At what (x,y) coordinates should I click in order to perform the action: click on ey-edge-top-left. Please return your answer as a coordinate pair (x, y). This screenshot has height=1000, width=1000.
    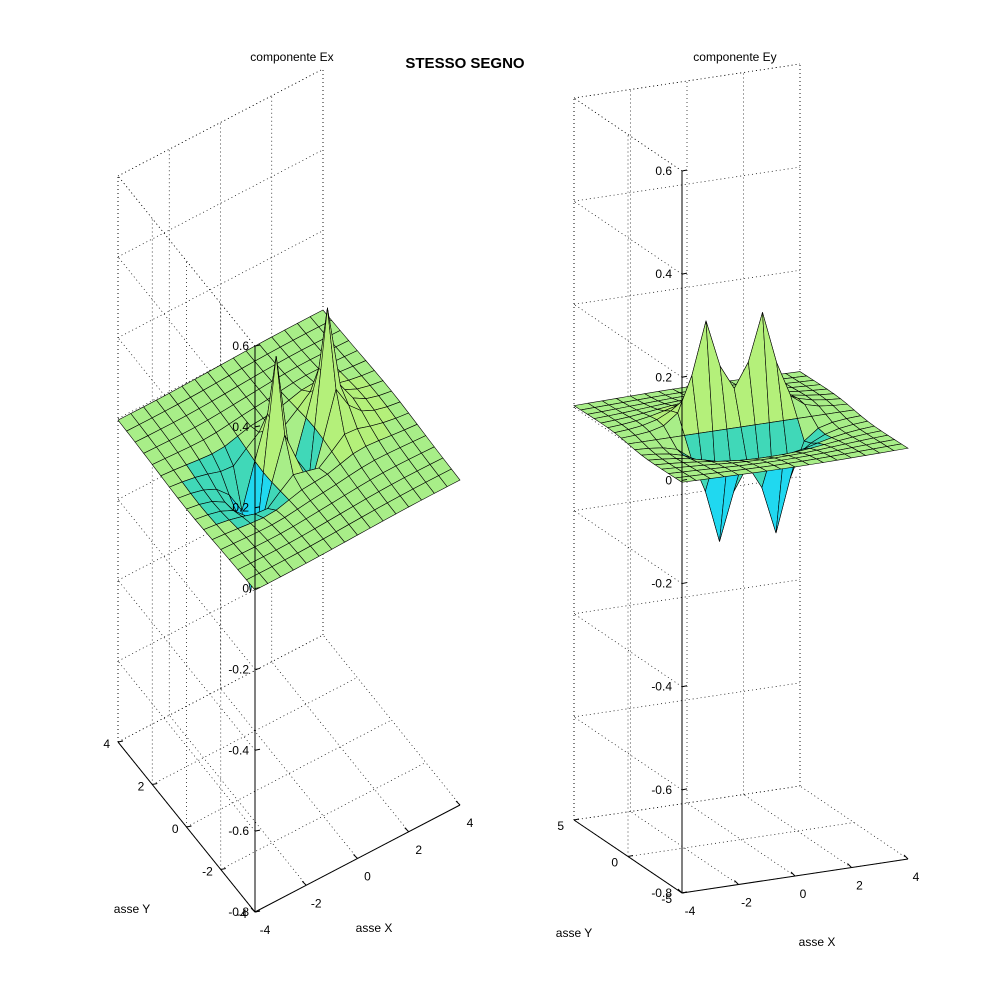
    Looking at the image, I should click on (628, 134).